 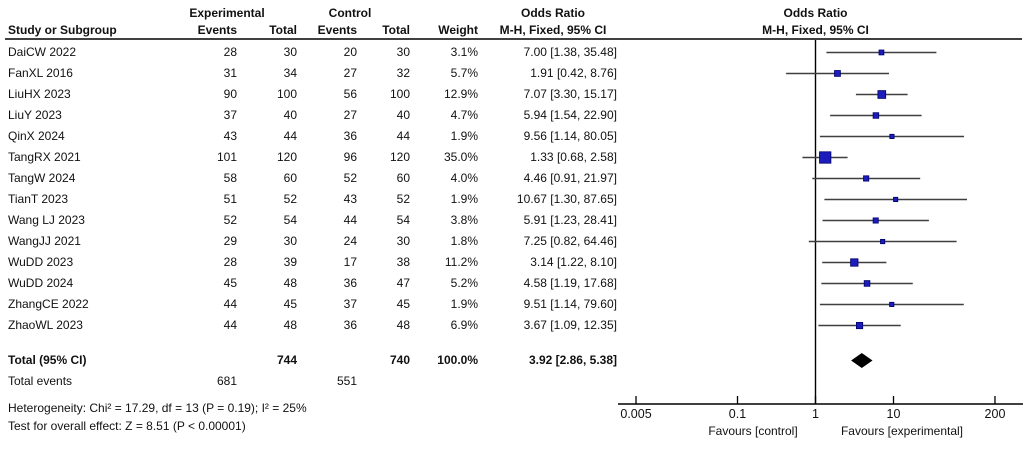 I want to click on ctrl-total-value: 38, so click(x=403, y=262).